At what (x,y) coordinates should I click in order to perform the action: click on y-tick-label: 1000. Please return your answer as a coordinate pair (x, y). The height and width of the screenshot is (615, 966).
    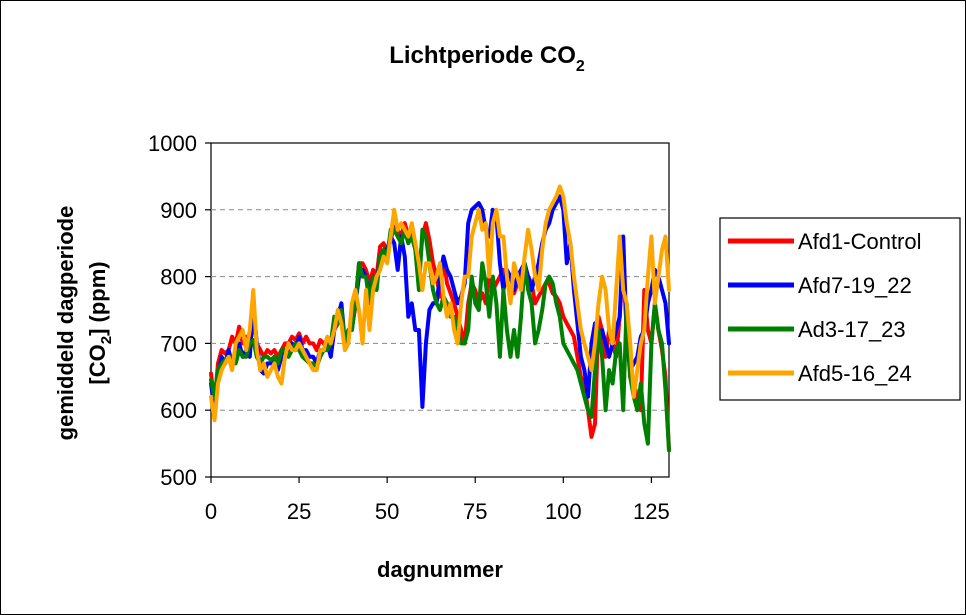
    Looking at the image, I should click on (172, 143).